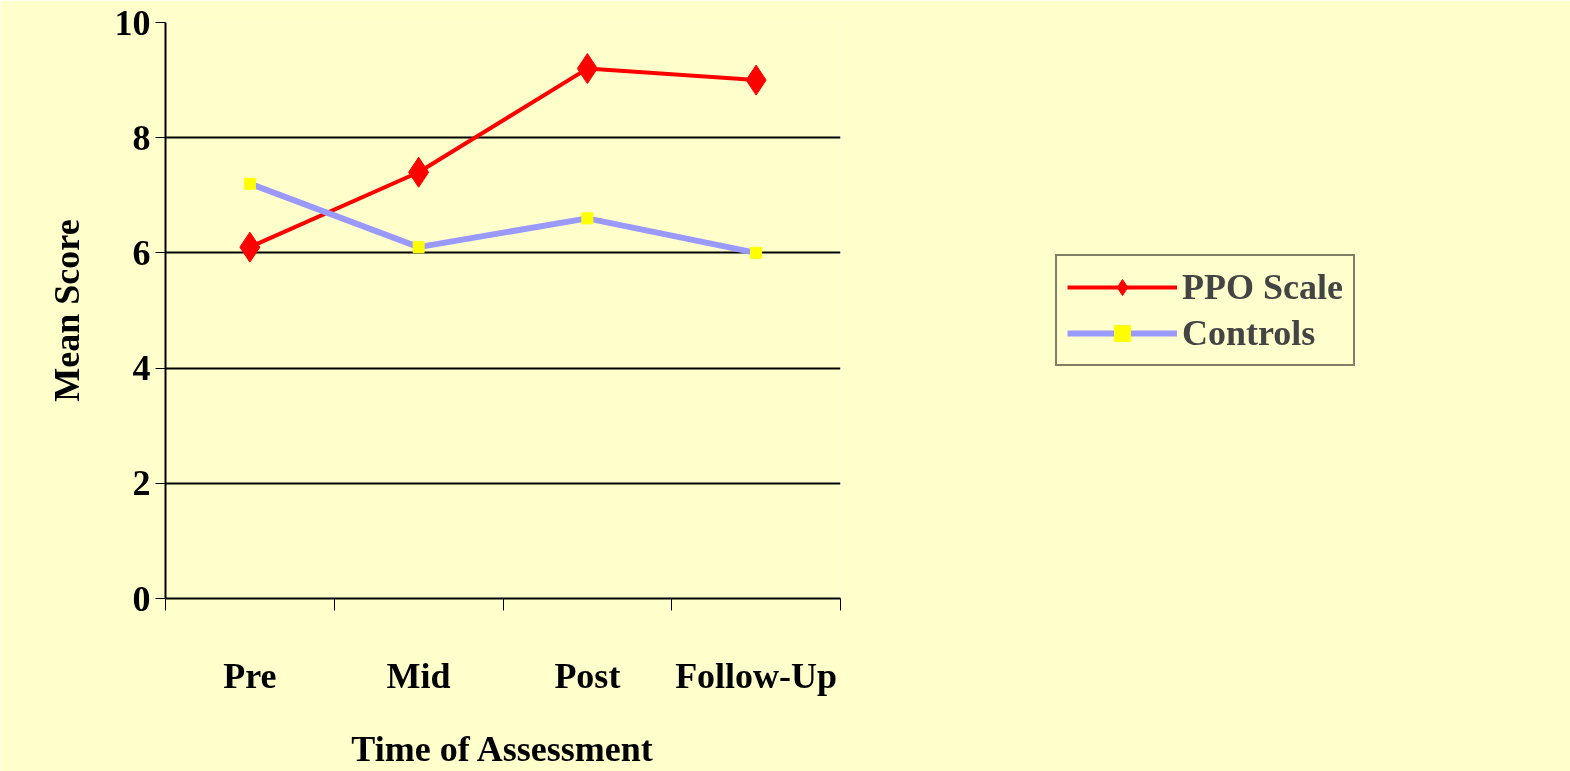  I want to click on y-tick-label: 6, so click(141, 252).